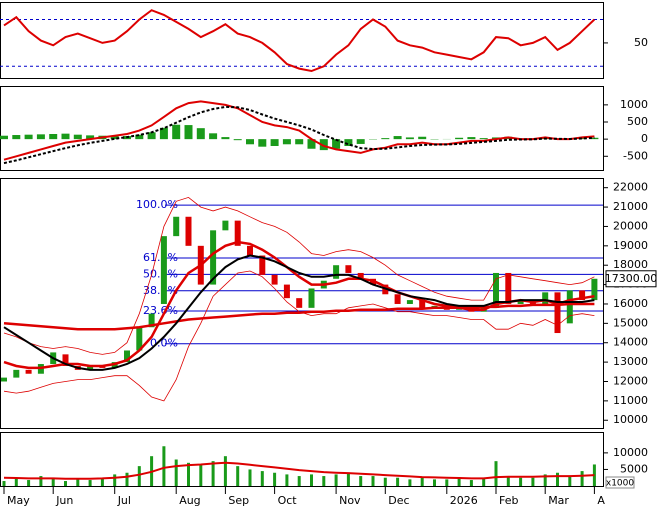  Describe the element at coordinates (630, 245) in the screenshot. I see `y-tick-label: 19000` at that location.